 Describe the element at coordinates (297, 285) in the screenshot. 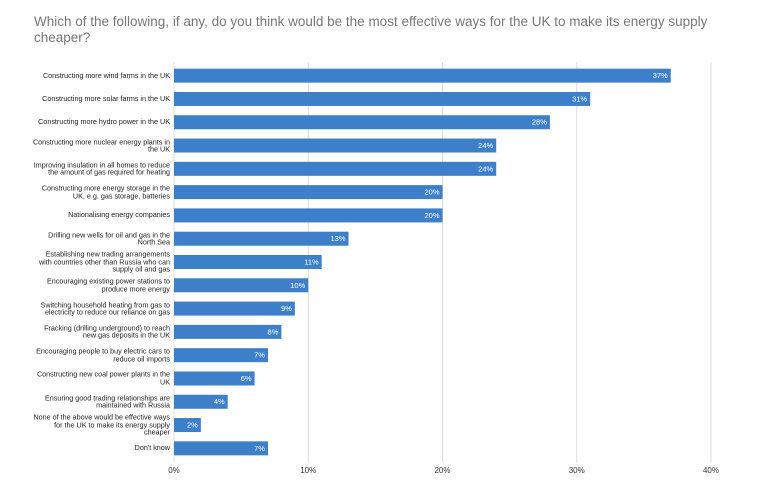

I see `value-label: 10%` at that location.